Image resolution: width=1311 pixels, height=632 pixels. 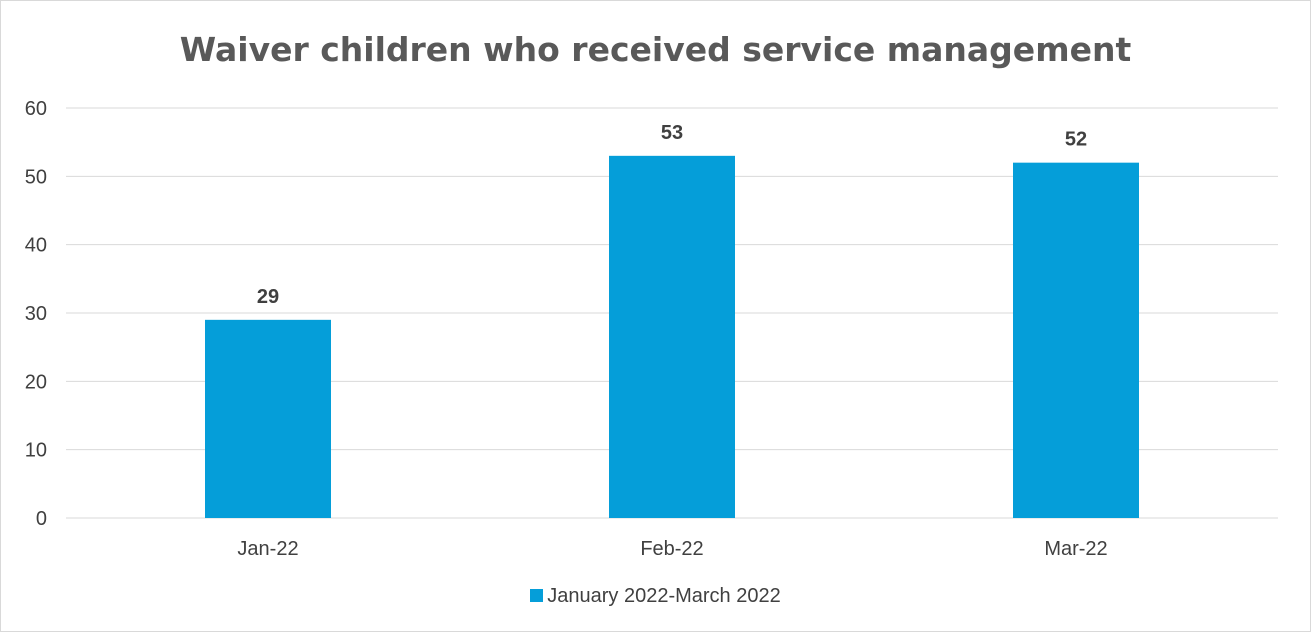 I want to click on data-label: 52, so click(x=1076, y=140).